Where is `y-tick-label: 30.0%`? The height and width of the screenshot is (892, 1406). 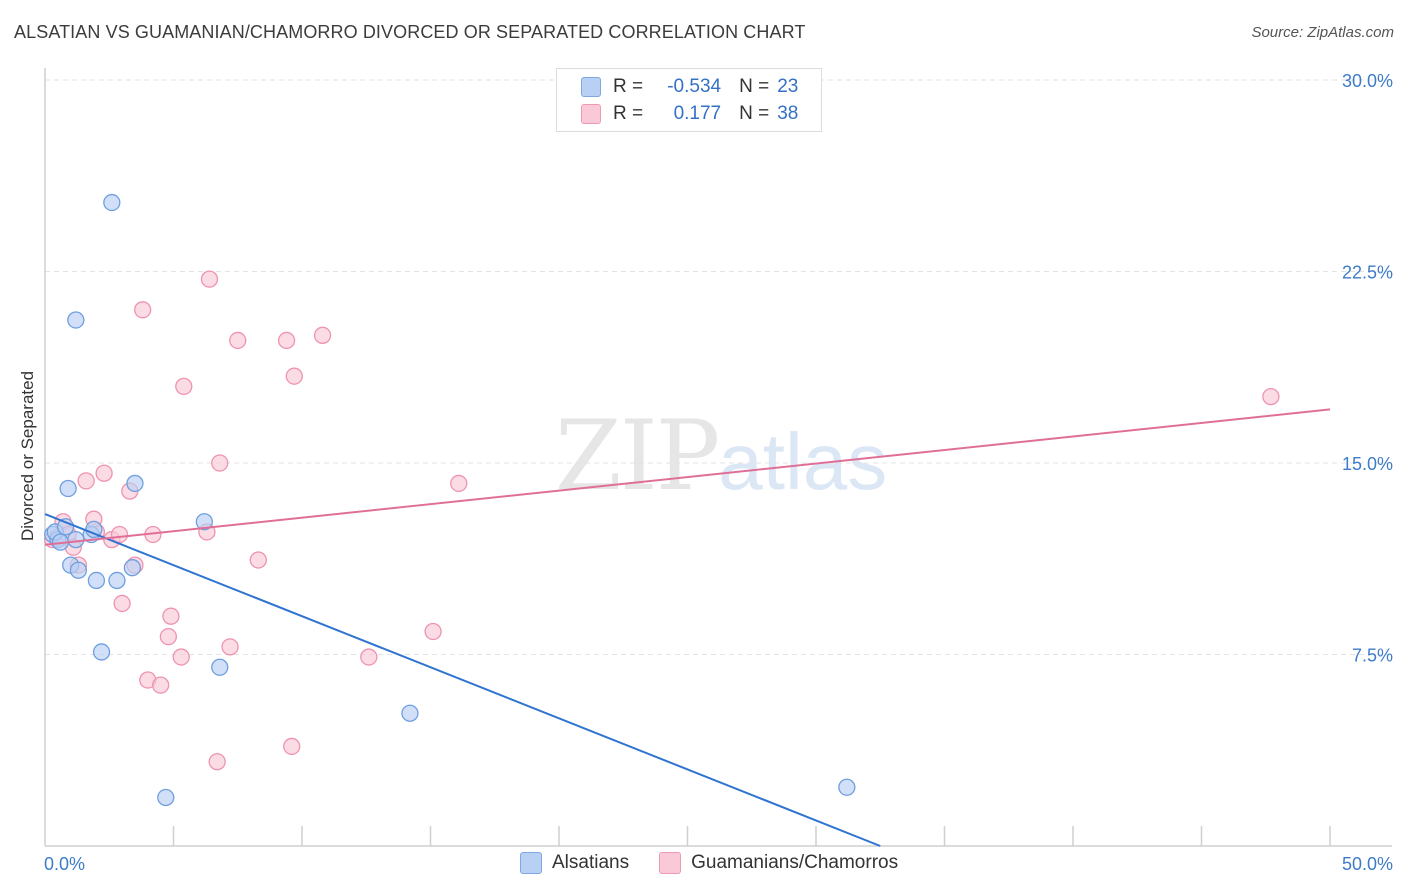
y-tick-label: 30.0% is located at coordinates (1367, 81).